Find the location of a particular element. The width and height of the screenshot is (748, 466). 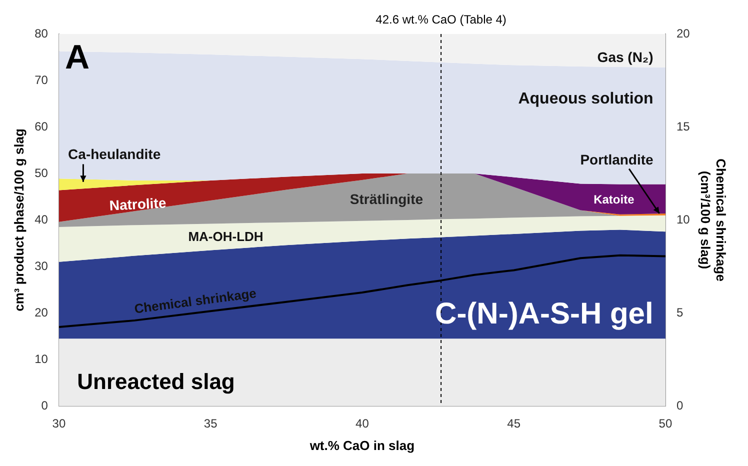

series-label: Katoite is located at coordinates (614, 199).